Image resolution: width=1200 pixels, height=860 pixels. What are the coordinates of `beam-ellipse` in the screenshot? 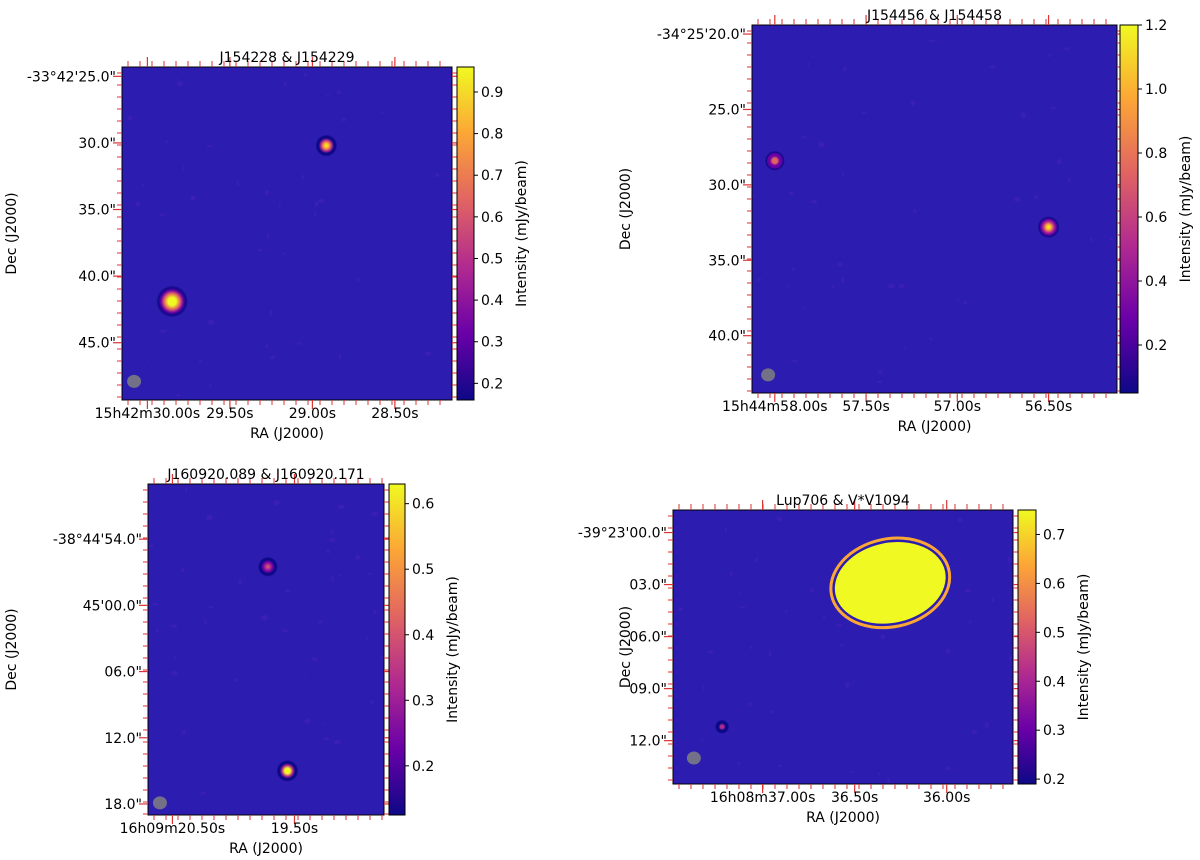 It's located at (693, 758).